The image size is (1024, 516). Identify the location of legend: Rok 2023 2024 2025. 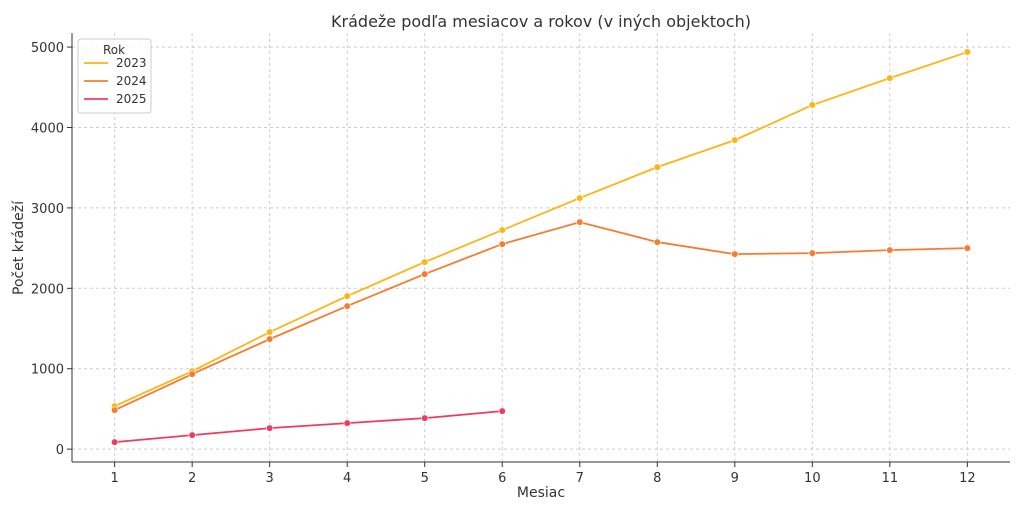
(114, 76).